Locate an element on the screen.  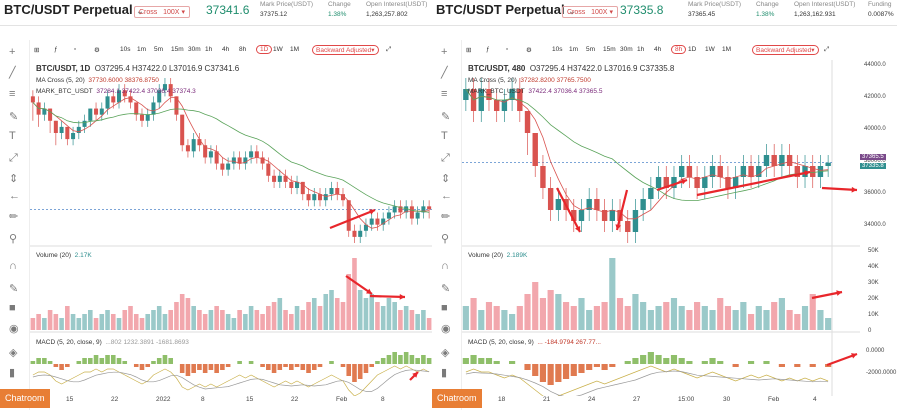
pair-timeframe: BTC/USDT, 1D is located at coordinates (63, 68).